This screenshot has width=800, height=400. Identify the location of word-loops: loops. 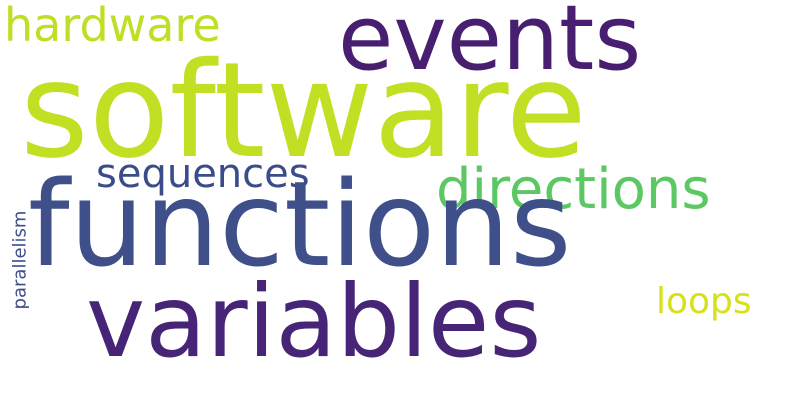
(704, 301).